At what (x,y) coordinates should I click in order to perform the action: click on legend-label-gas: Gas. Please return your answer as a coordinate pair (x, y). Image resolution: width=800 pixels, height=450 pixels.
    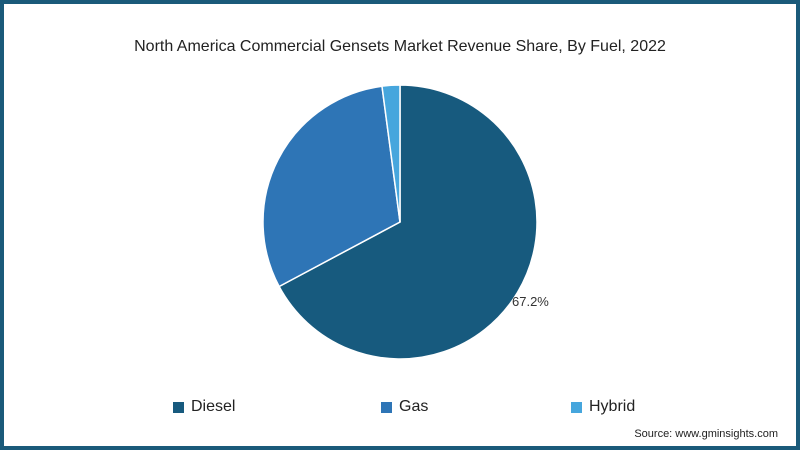
    Looking at the image, I should click on (414, 406).